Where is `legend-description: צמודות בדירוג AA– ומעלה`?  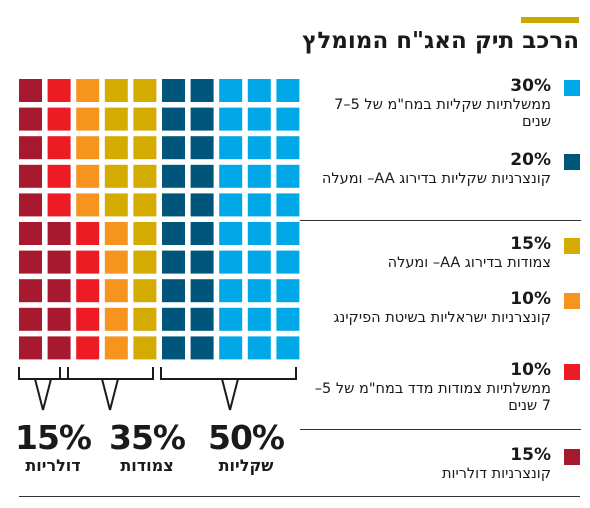
legend-description: צמודות בדירוג AA– ומעלה is located at coordinates (469, 263).